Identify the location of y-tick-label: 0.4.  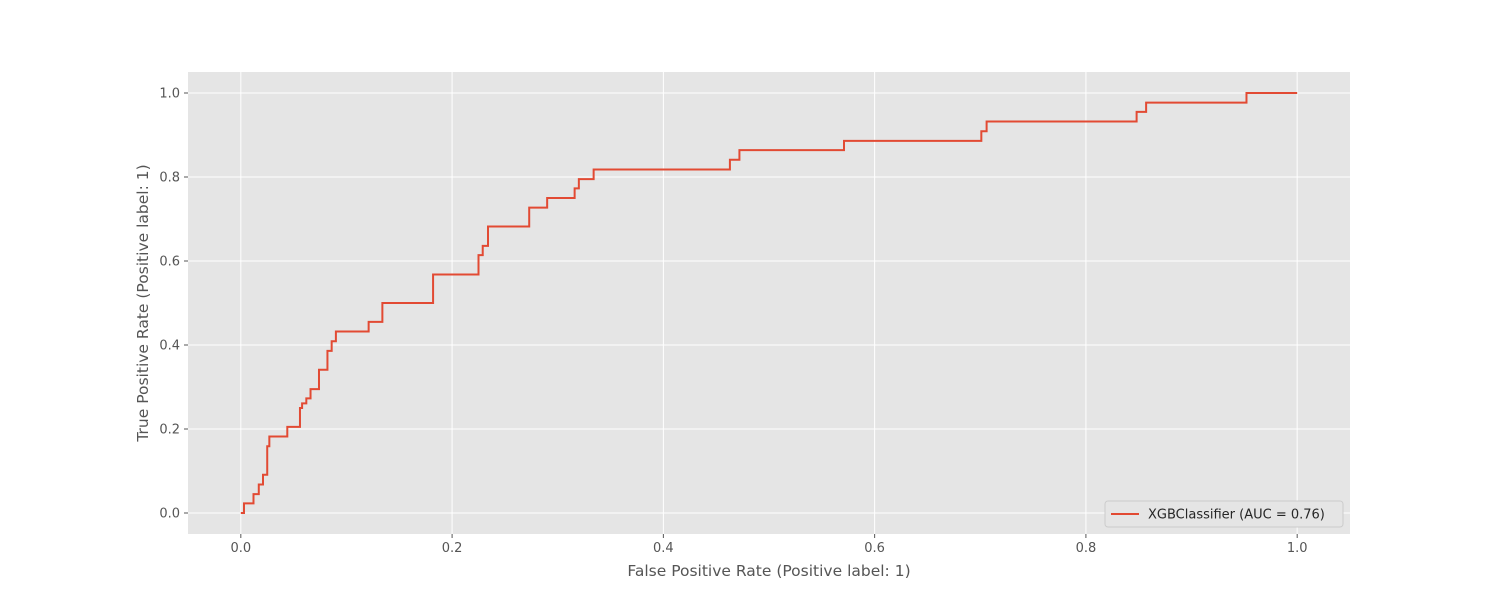
(169, 346).